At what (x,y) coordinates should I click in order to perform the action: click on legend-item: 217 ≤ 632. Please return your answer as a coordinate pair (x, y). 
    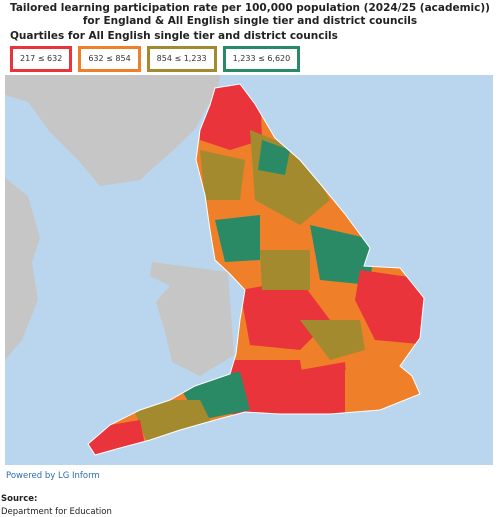
    Looking at the image, I should click on (41, 59).